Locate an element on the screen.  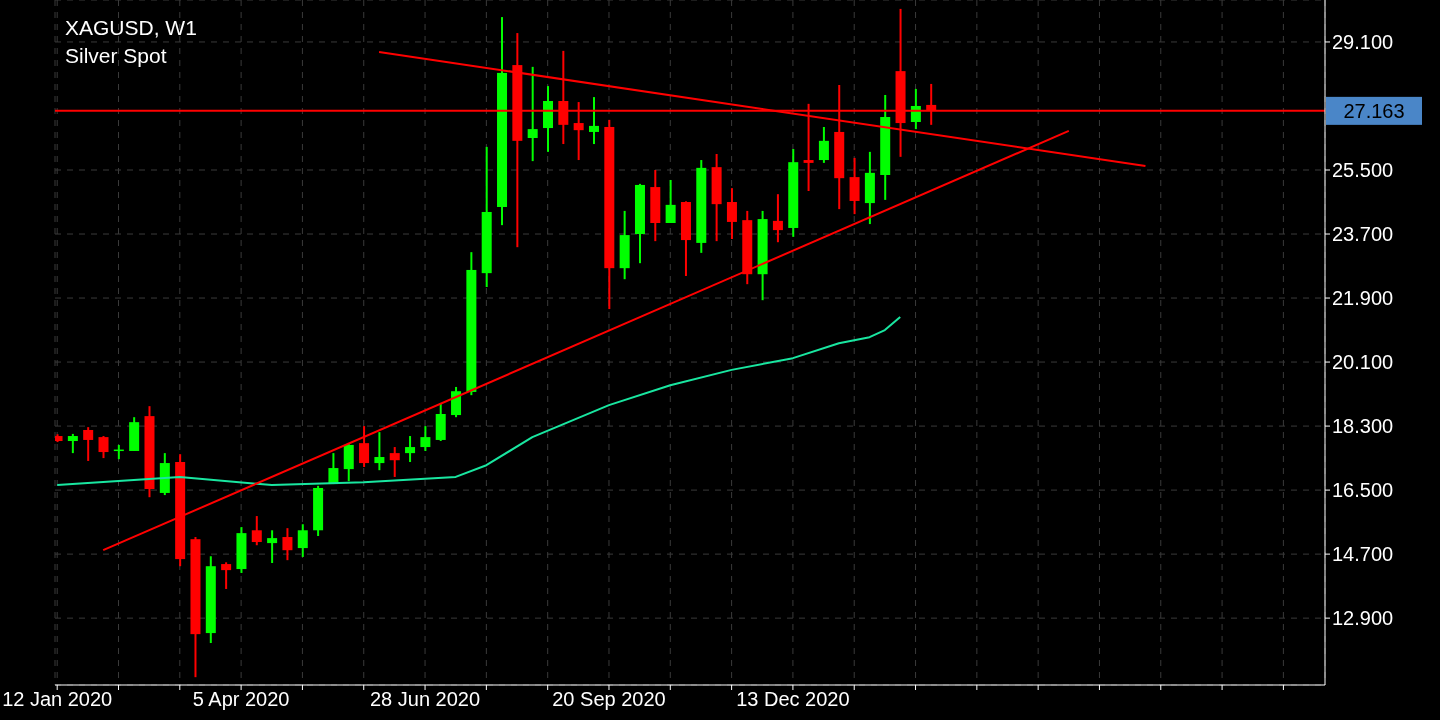
x-tick-label: 12 Jan 2020 is located at coordinates (57, 699).